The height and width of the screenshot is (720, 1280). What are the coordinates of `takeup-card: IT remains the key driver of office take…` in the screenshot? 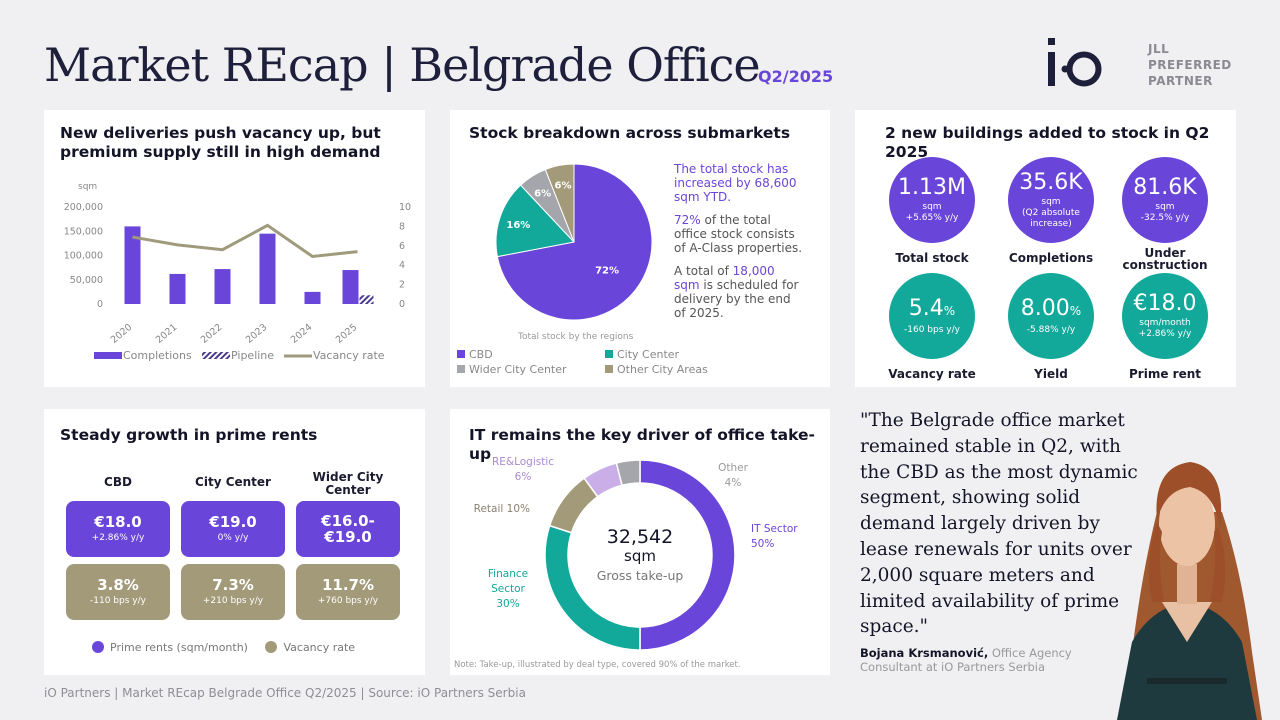 It's located at (640, 542).